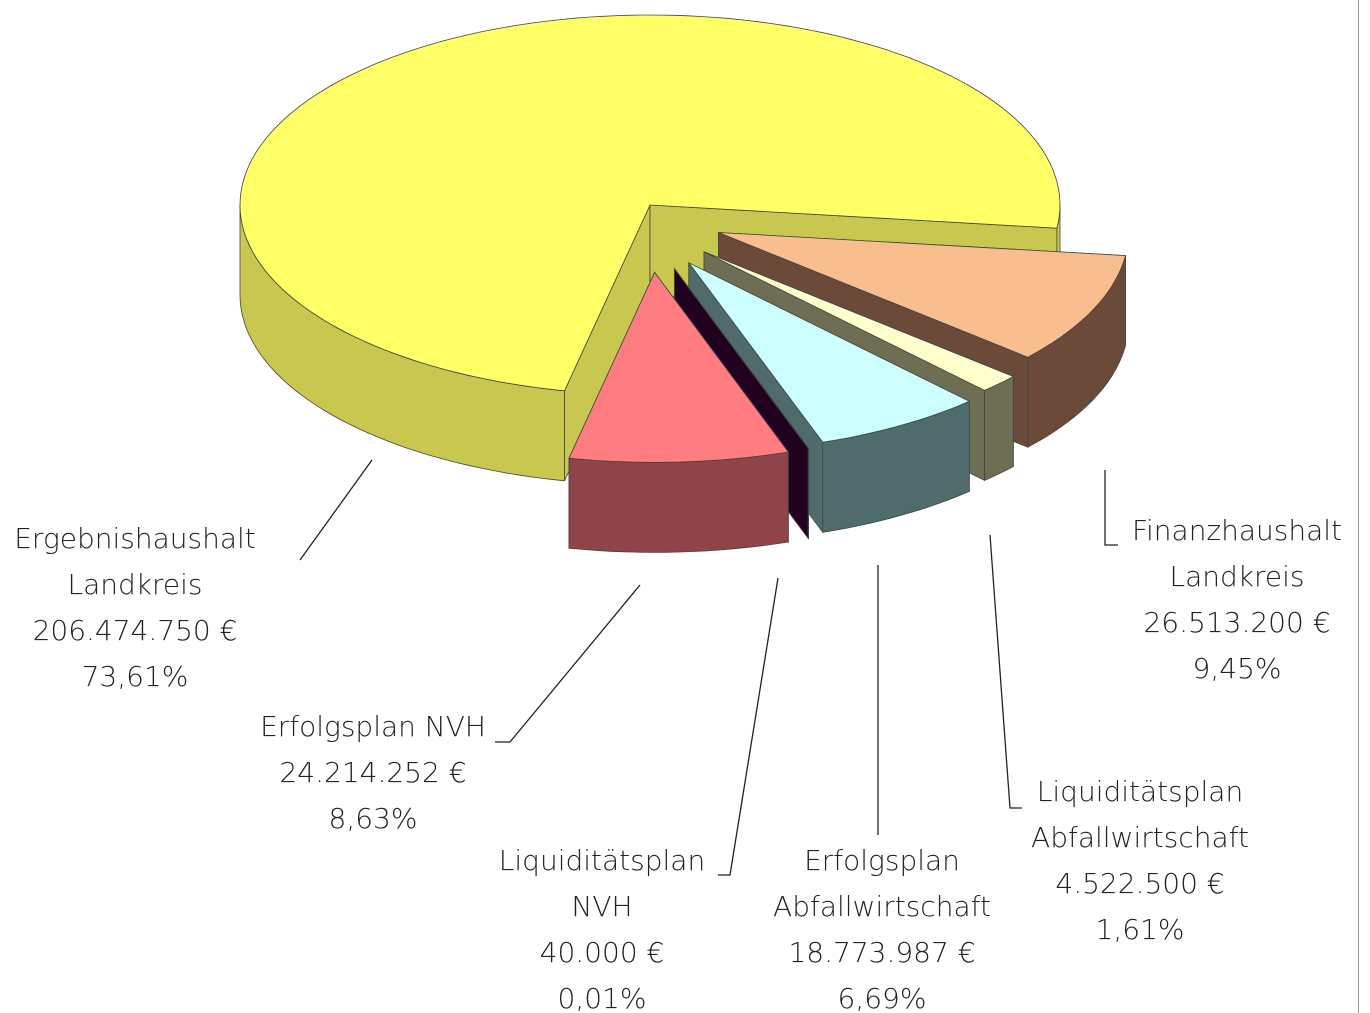  What do you see at coordinates (602, 952) in the screenshot?
I see `value-label: 40.000 €` at bounding box center [602, 952].